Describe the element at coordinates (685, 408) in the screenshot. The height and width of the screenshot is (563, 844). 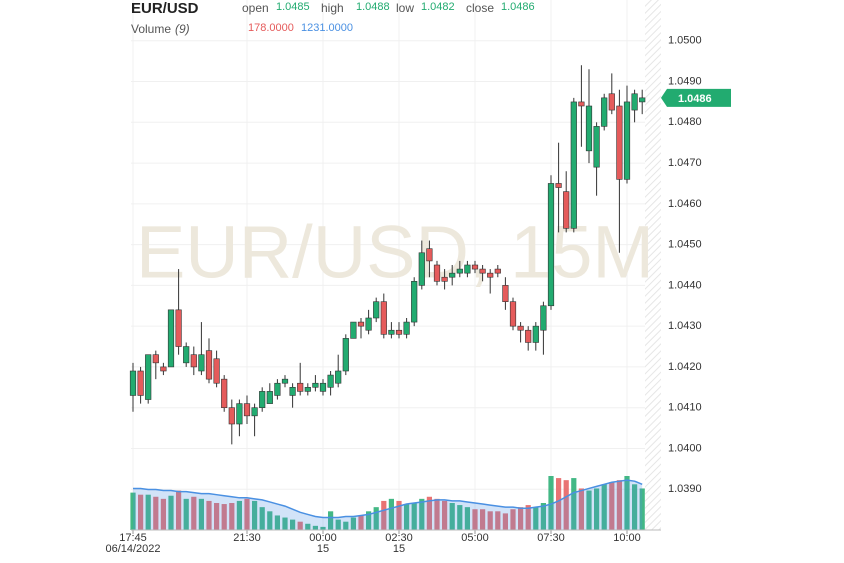
I see `y-tick-label: 1.0410` at that location.